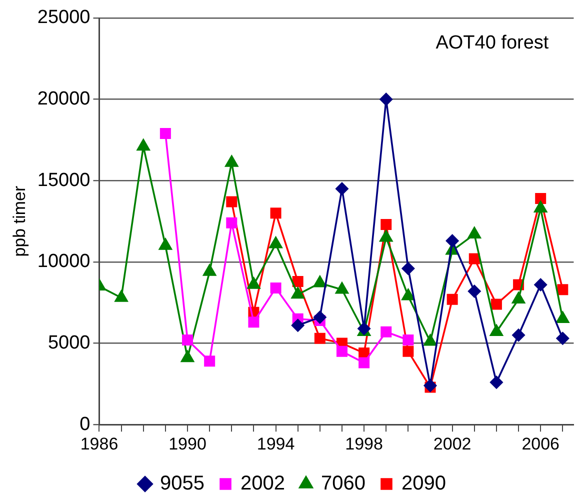 The width and height of the screenshot is (582, 504). What do you see at coordinates (182, 483) in the screenshot?
I see `legend-label: 9055` at bounding box center [182, 483].